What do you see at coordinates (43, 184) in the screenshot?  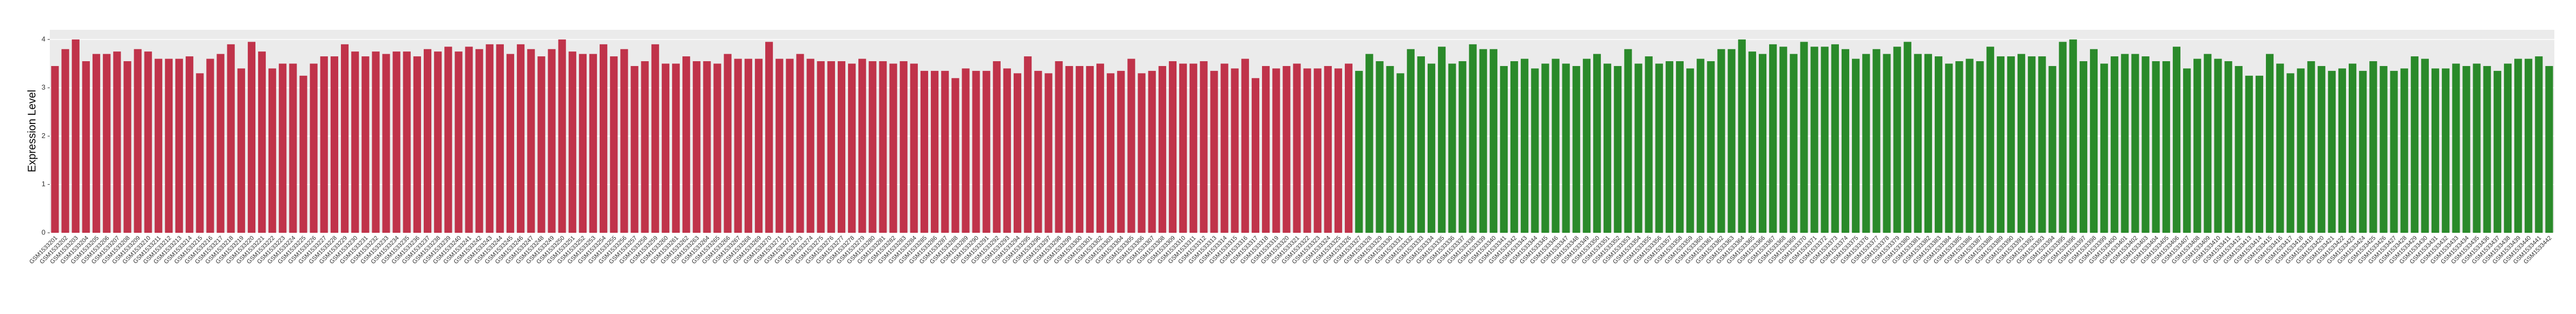 I see `y-tick-label: 1` at bounding box center [43, 184].